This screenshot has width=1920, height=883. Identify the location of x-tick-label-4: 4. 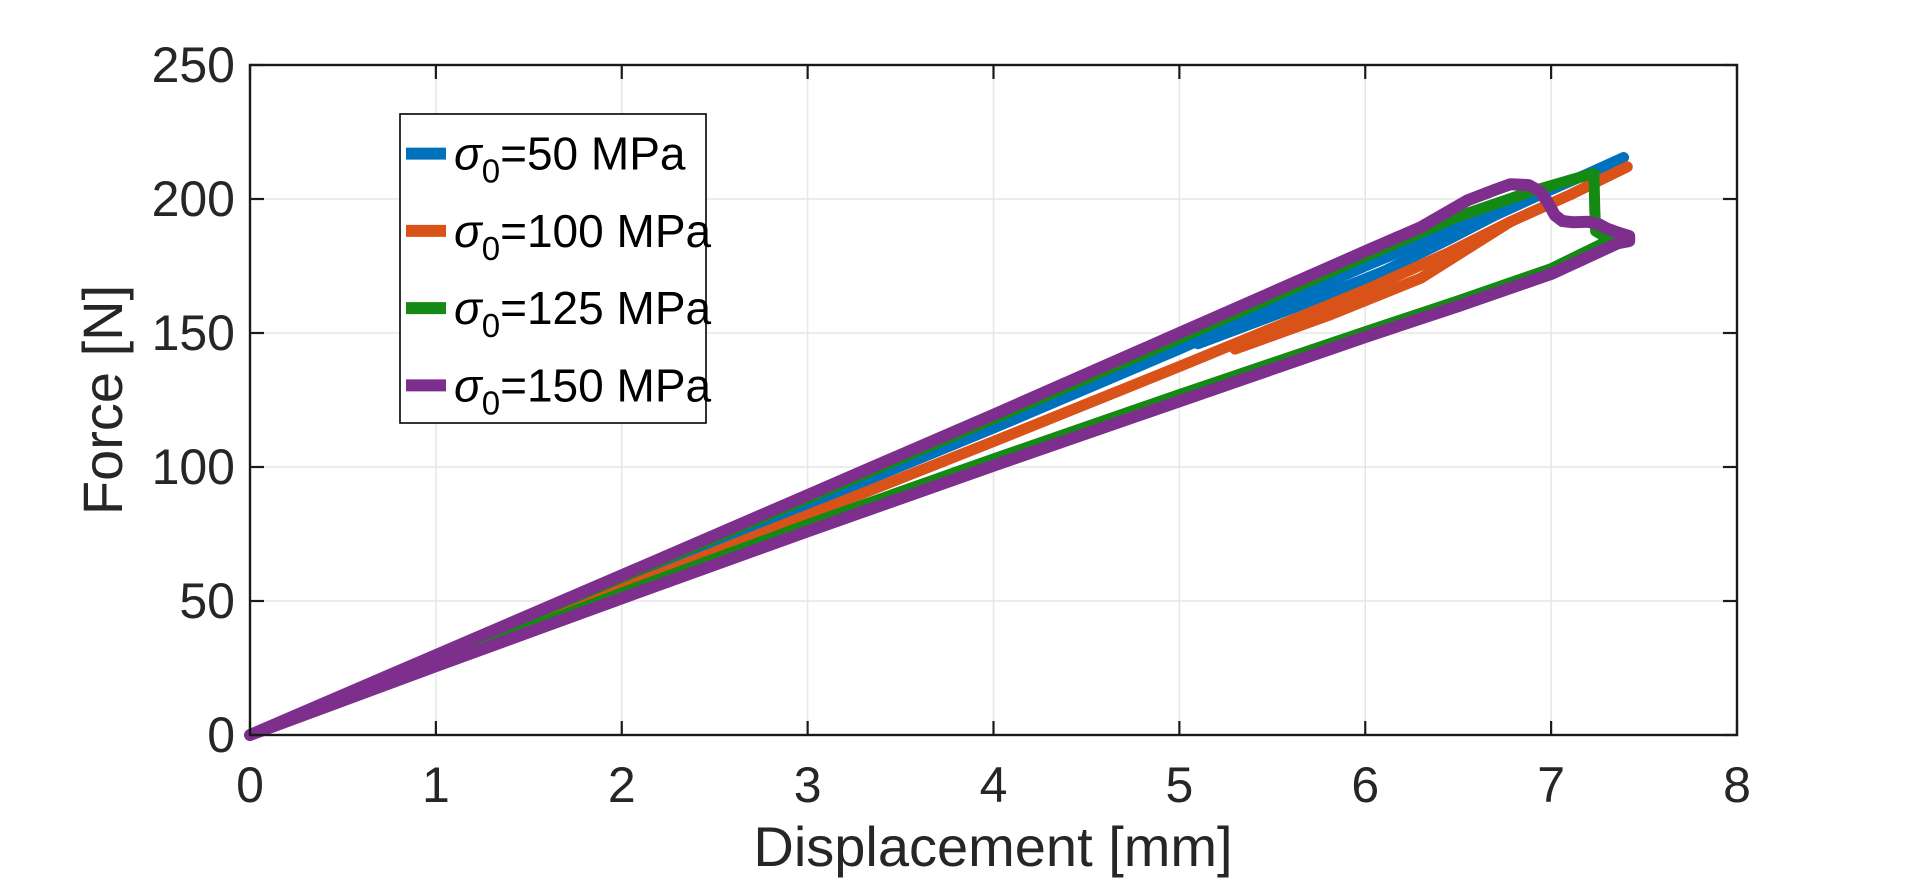
(994, 785).